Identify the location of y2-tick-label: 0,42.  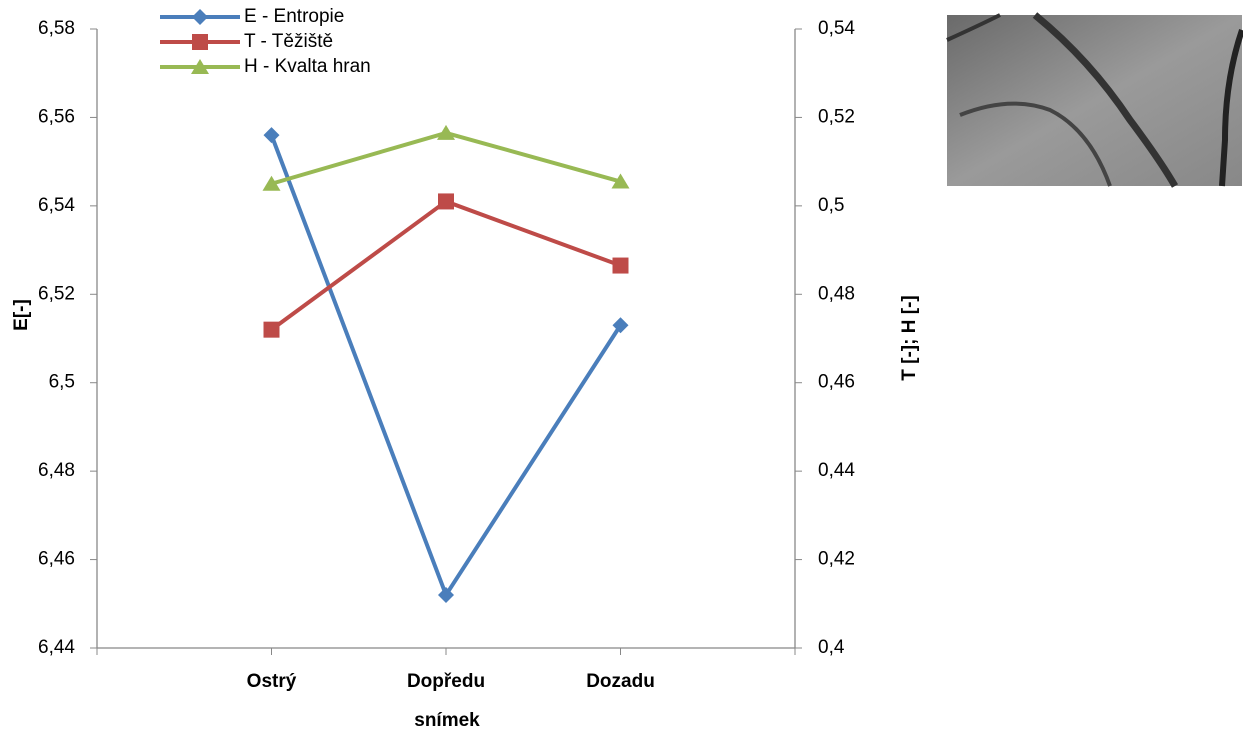
(836, 559).